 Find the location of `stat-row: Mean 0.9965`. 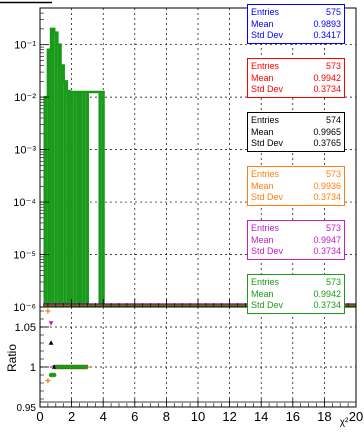

stat-row: Mean 0.9965 is located at coordinates (296, 133).